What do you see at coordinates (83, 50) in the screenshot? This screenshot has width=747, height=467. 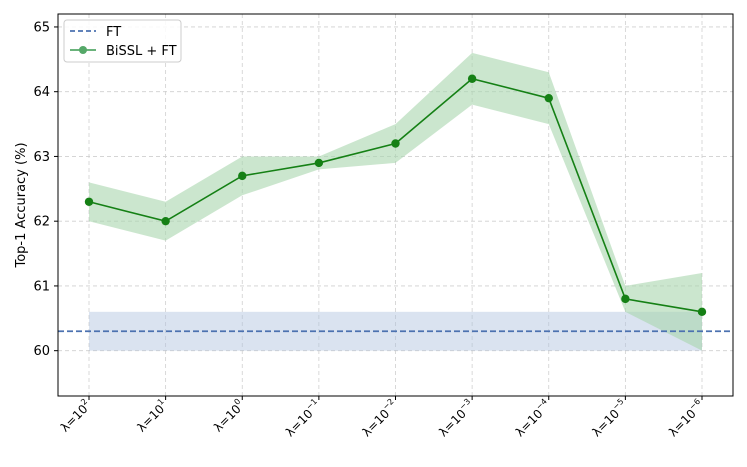 I see `legend-bissl-marker` at bounding box center [83, 50].